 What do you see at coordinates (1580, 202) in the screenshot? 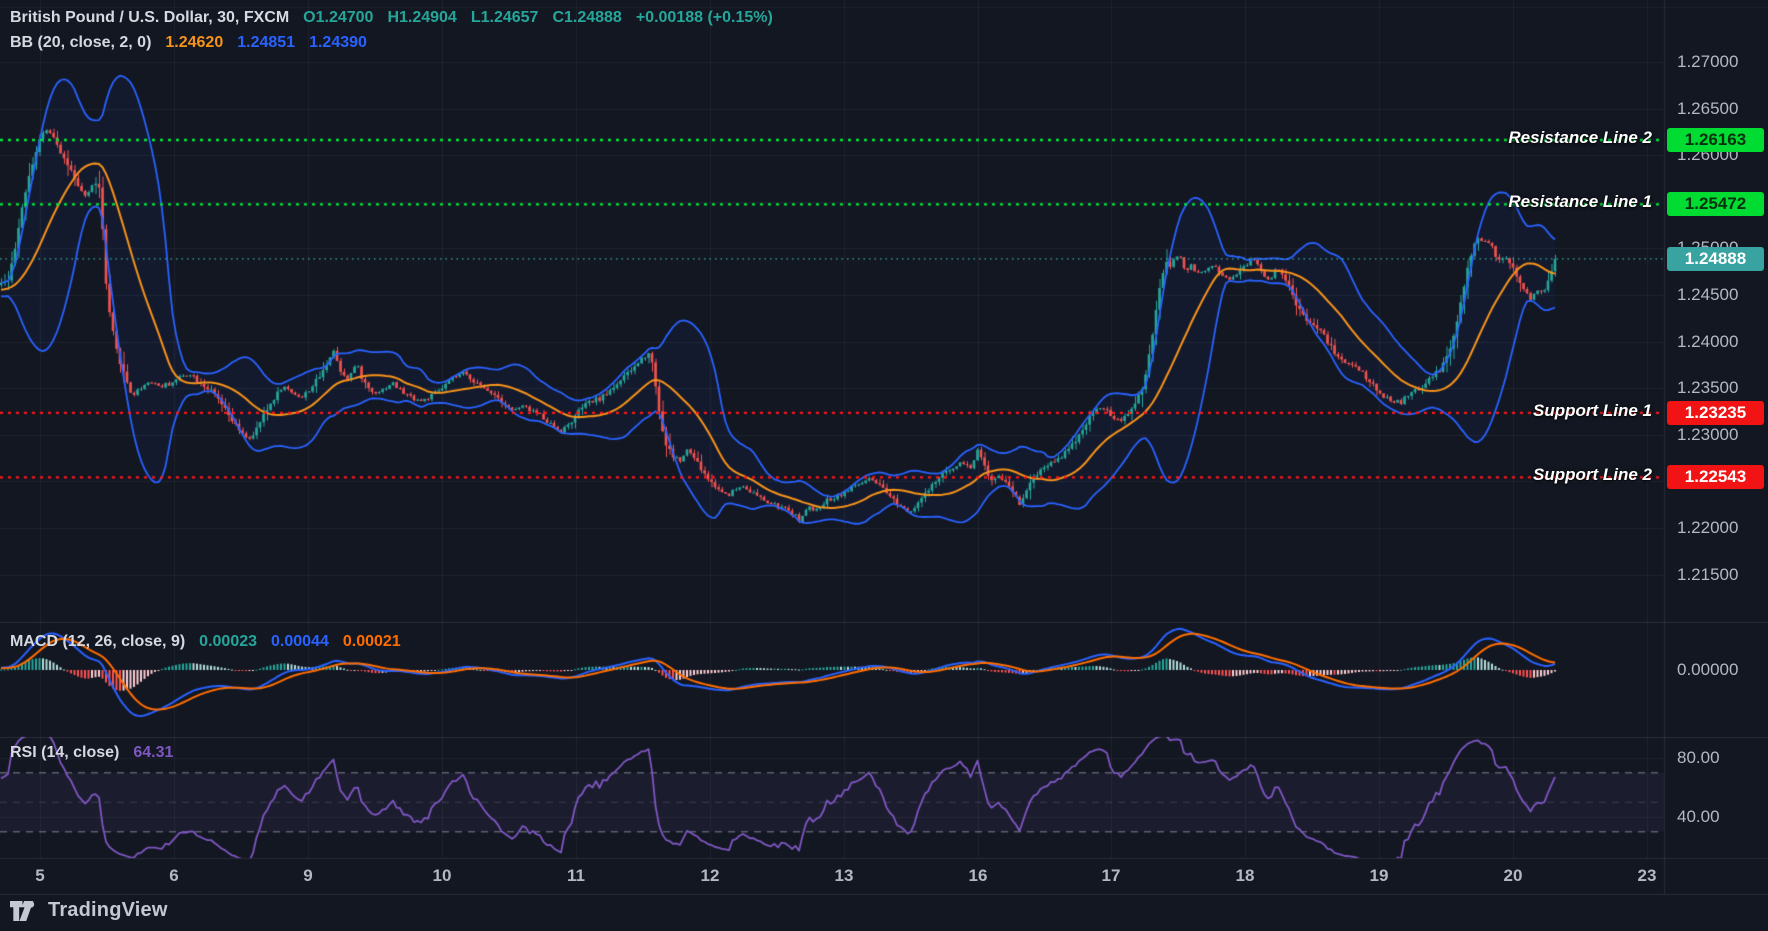
I see `resistance-line-1-label: Resistance Line 1` at bounding box center [1580, 202].